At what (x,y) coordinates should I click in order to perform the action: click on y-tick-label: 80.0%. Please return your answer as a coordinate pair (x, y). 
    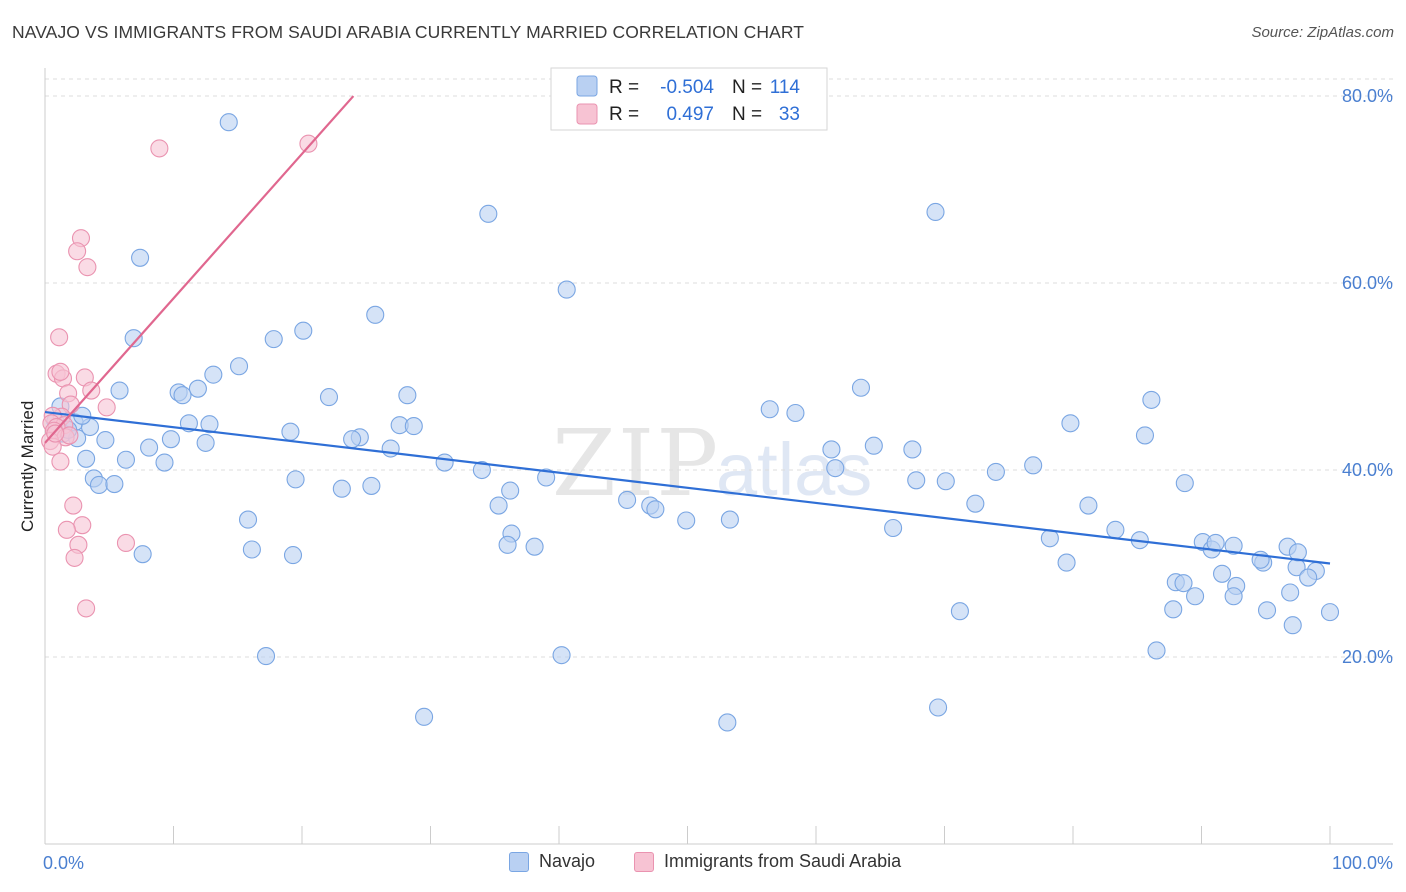
    Looking at the image, I should click on (1367, 96).